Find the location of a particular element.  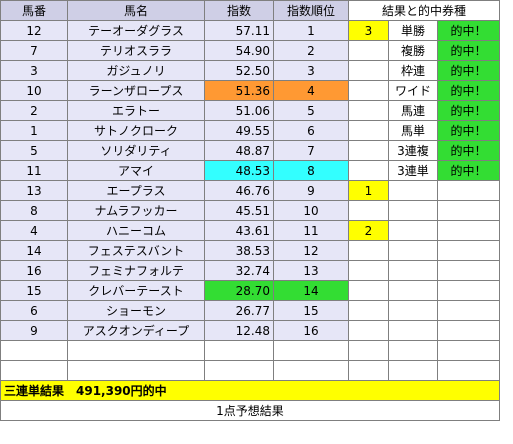

umaban-cell: 9 is located at coordinates (34, 330).